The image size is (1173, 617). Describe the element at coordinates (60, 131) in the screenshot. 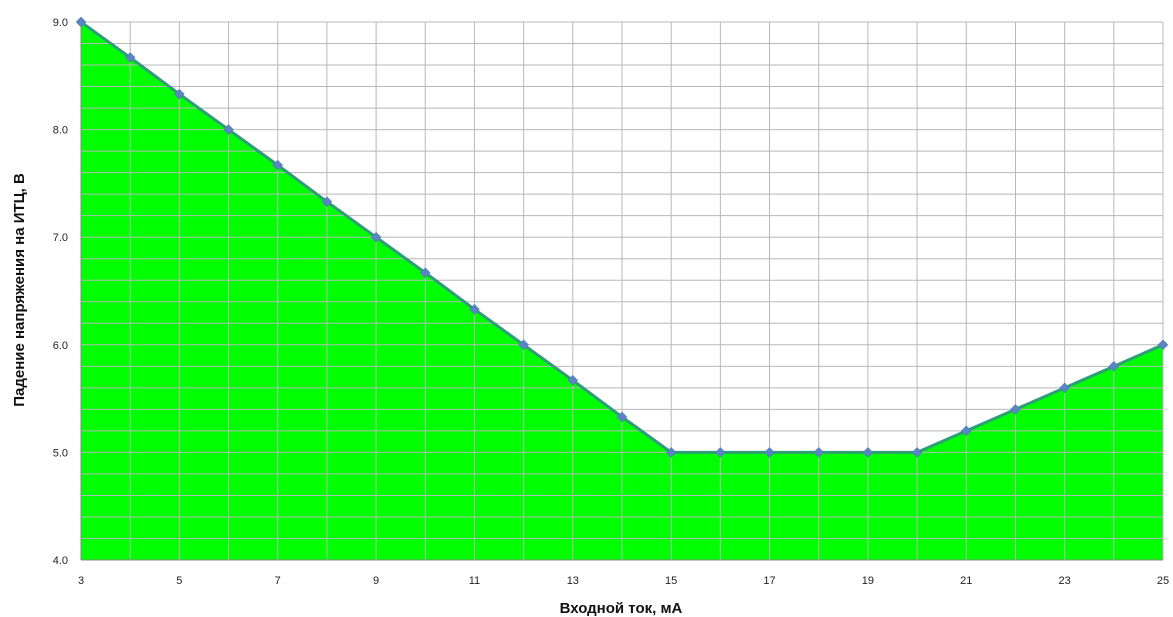

I see `y-tick-label: 8.0` at that location.